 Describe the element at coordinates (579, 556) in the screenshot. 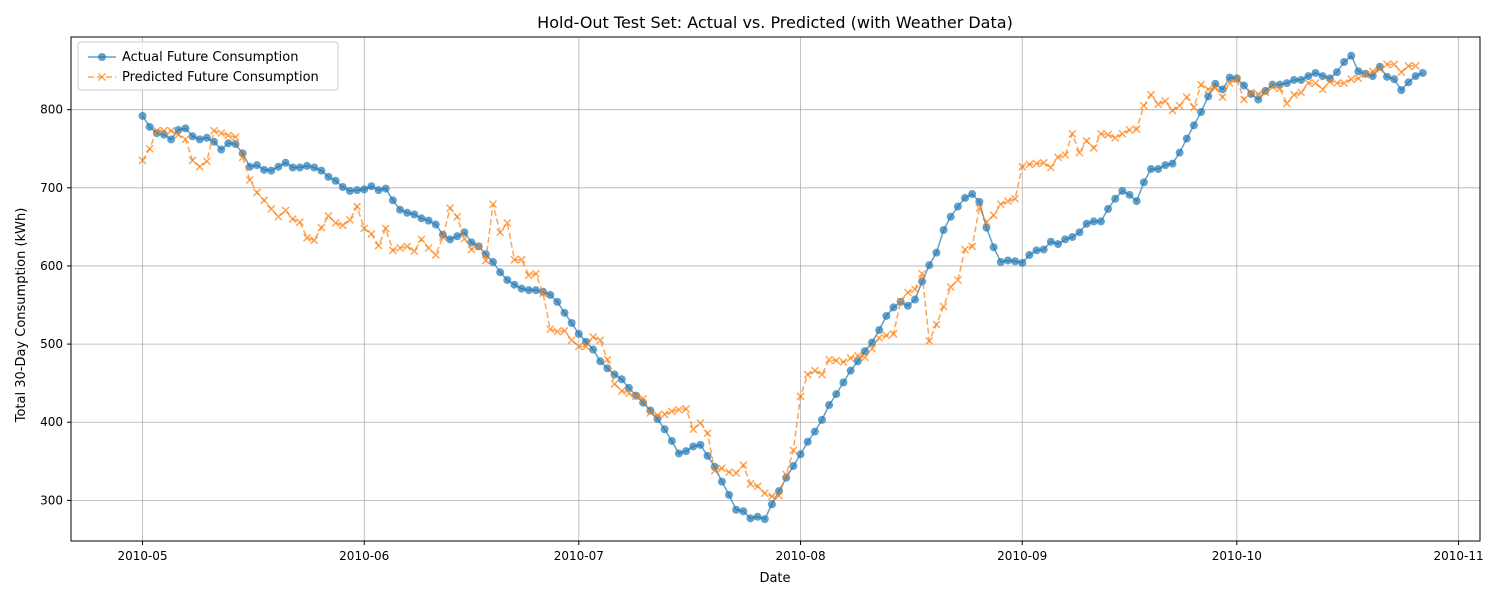

I see `x-tick-label: 2010-07` at that location.